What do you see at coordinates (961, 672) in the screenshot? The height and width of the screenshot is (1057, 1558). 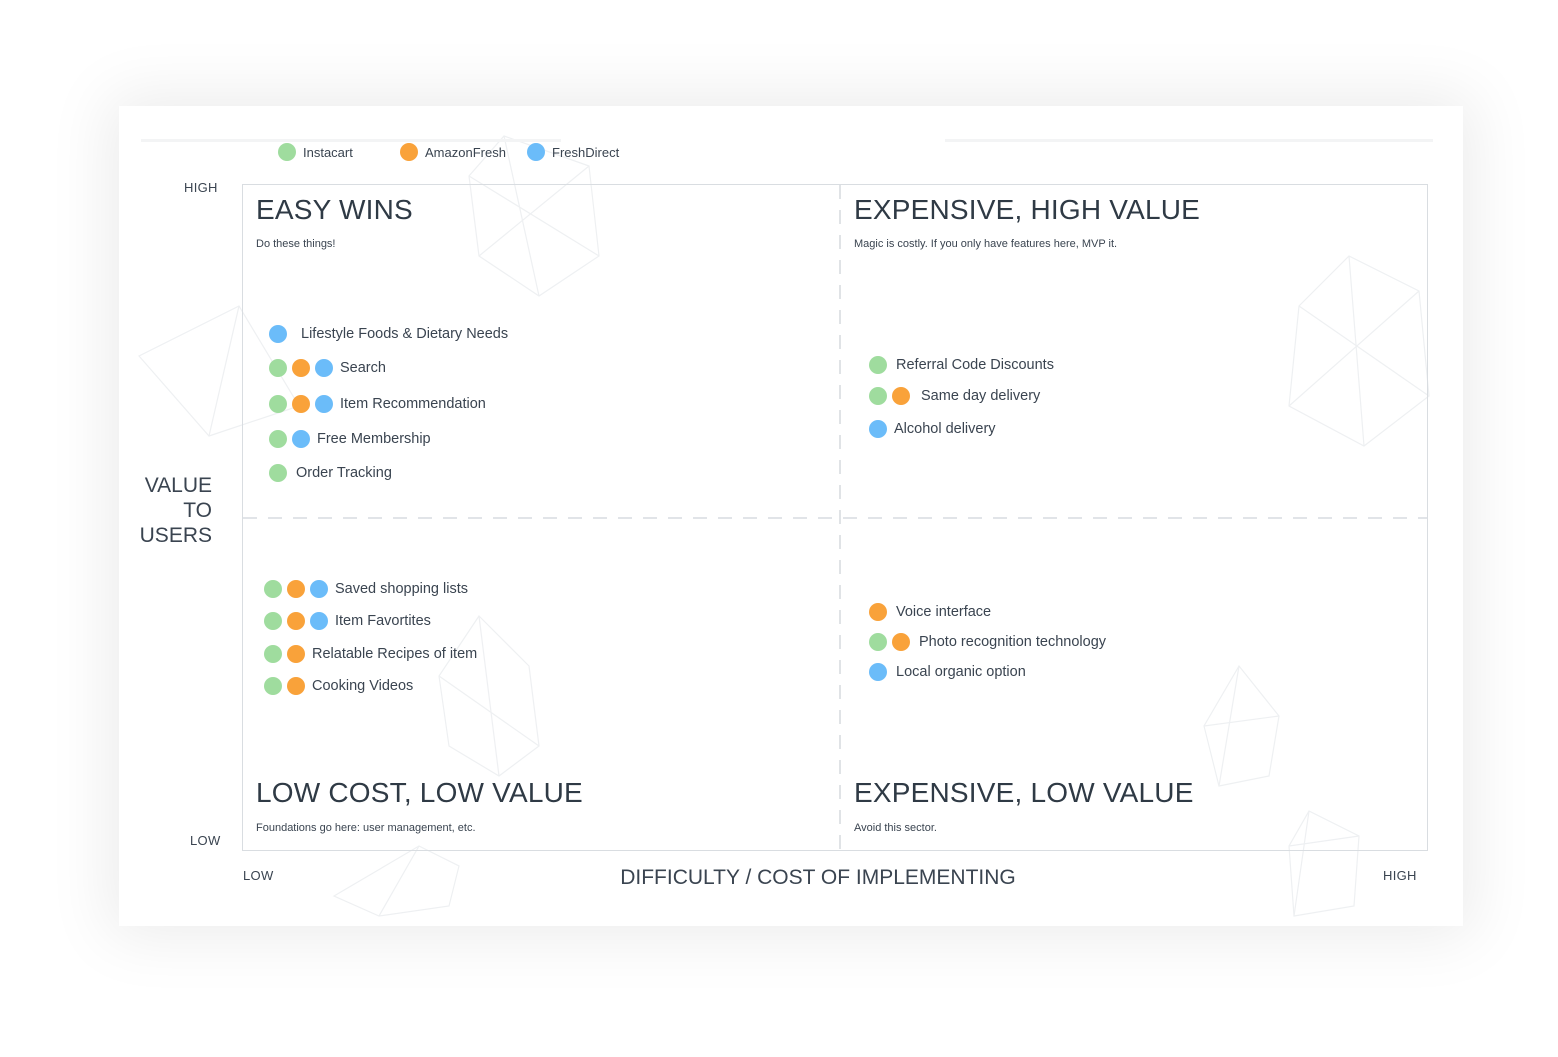 I see `feature-label: Local organic option` at bounding box center [961, 672].